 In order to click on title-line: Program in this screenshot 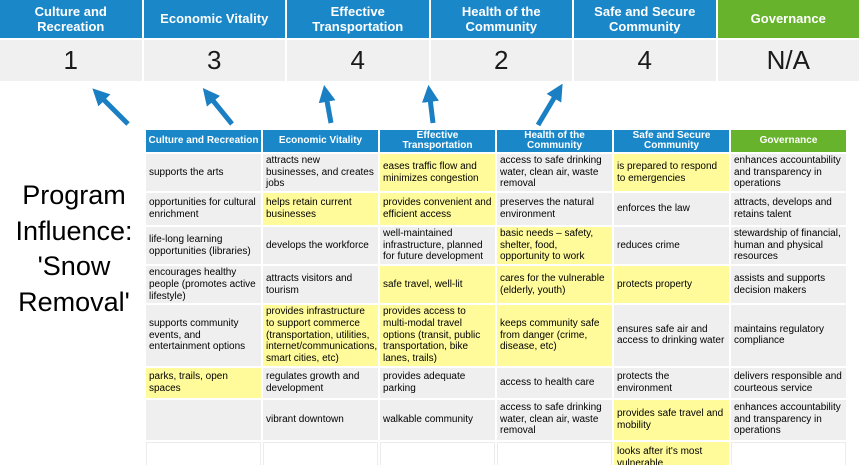, I will do `click(74, 195)`.